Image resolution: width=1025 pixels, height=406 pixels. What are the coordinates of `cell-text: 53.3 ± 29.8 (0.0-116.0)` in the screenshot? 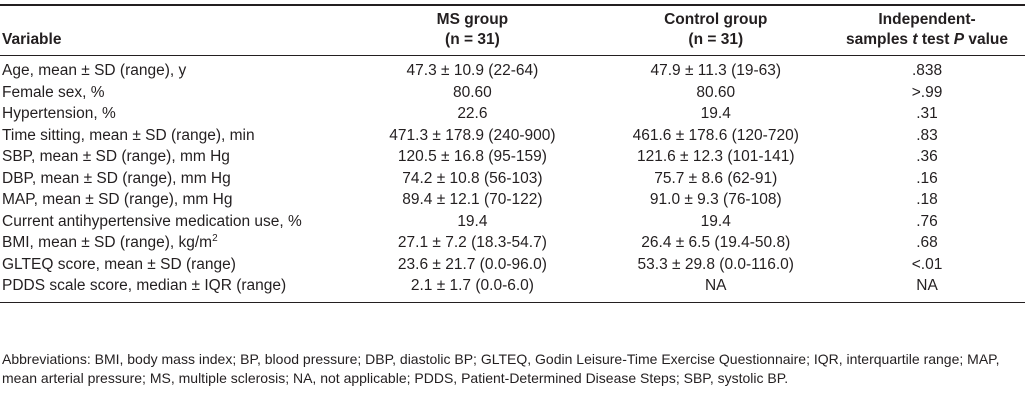 It's located at (715, 264).